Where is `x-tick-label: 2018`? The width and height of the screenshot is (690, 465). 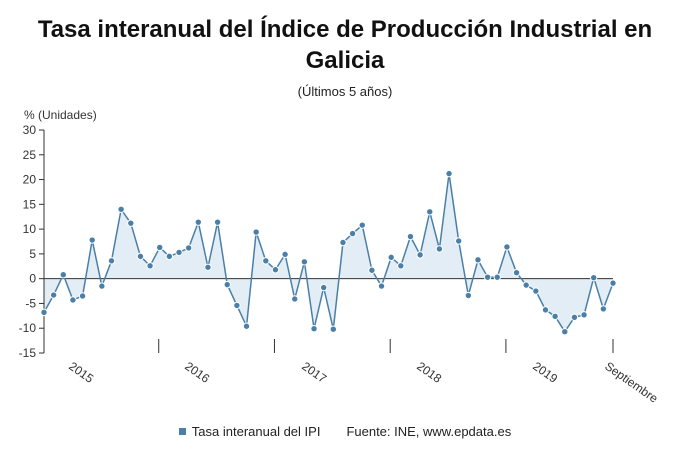 x-tick-label: 2018 is located at coordinates (429, 372).